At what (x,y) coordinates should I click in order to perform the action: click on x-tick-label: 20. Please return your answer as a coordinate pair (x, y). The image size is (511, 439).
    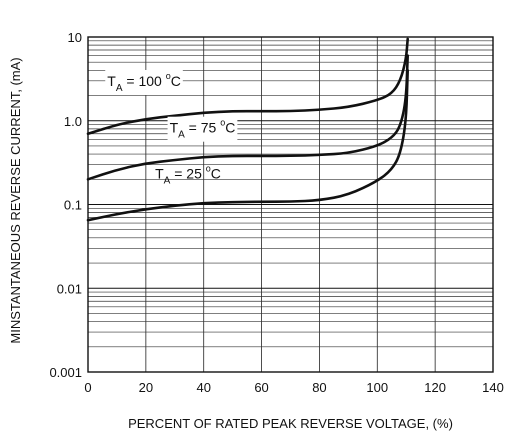
    Looking at the image, I should click on (146, 387).